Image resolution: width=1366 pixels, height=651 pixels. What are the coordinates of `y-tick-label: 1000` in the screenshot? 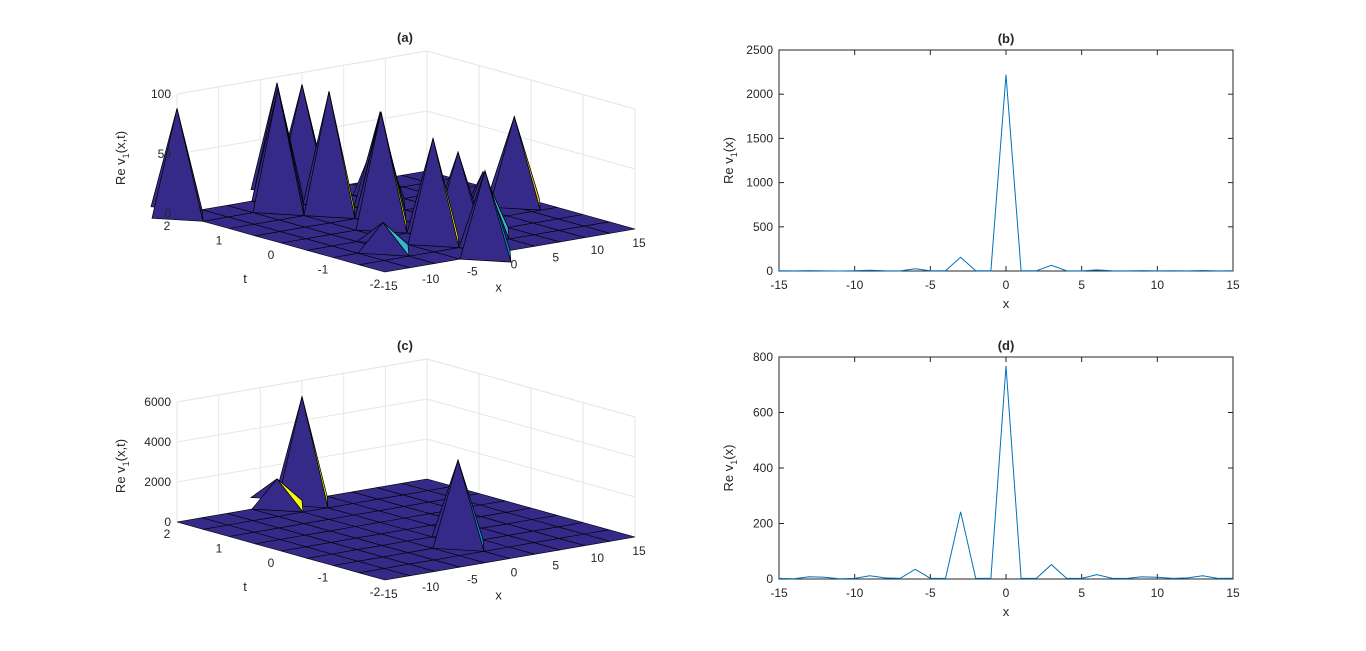 It's located at (759, 183).